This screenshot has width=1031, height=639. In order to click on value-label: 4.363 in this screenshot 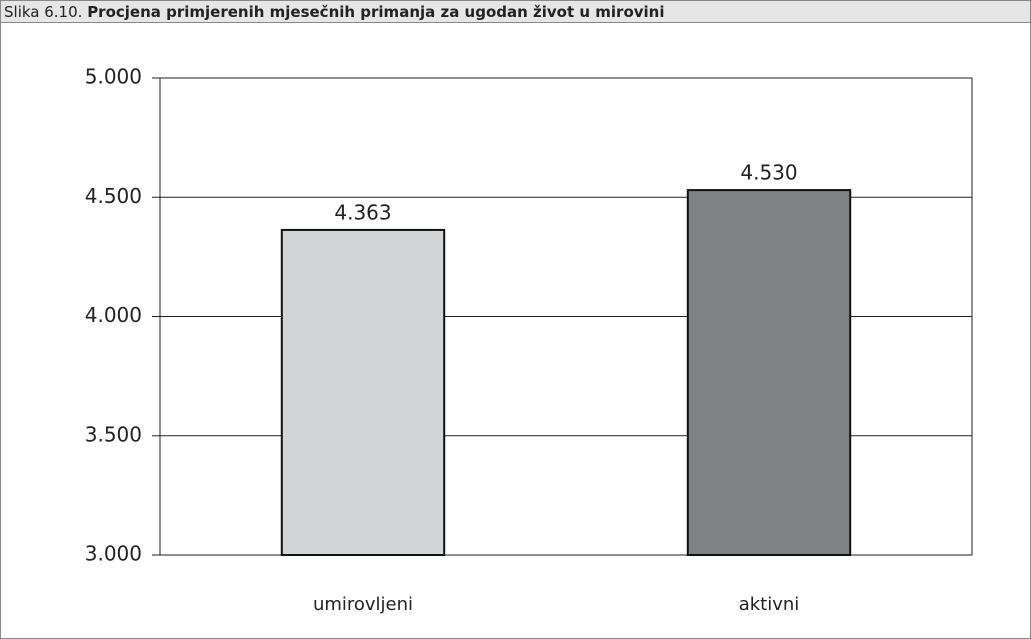, I will do `click(362, 212)`.